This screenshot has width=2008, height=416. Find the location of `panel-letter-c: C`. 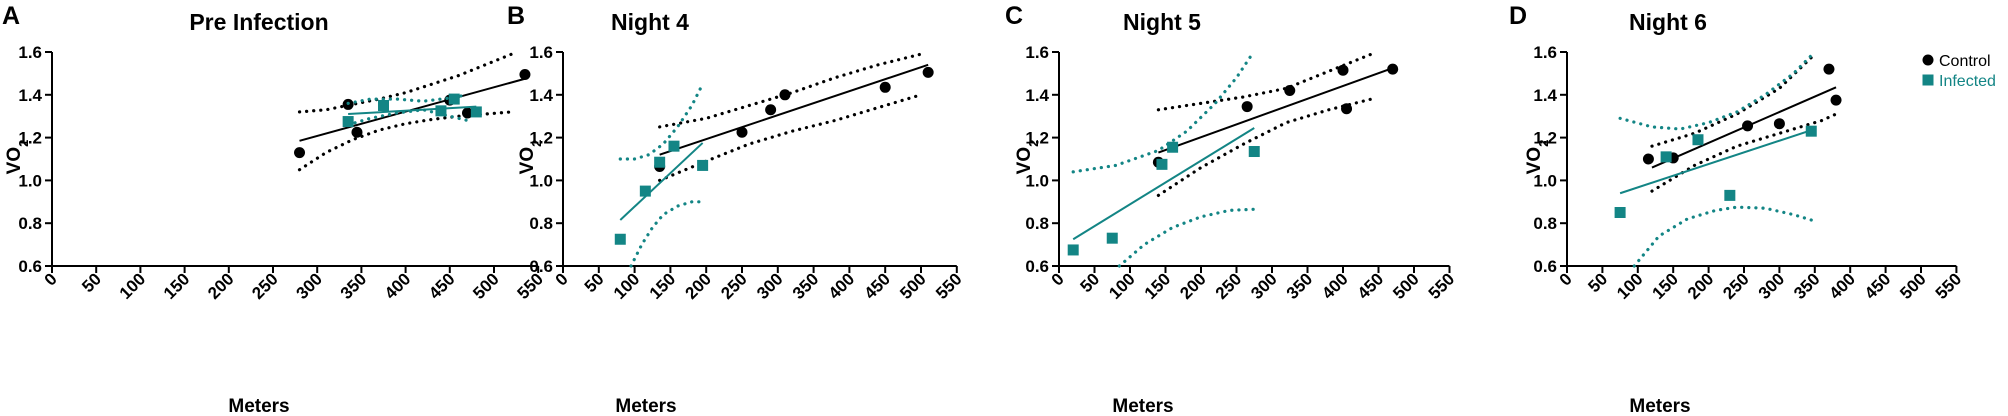

panel-letter-c: C is located at coordinates (1014, 16).